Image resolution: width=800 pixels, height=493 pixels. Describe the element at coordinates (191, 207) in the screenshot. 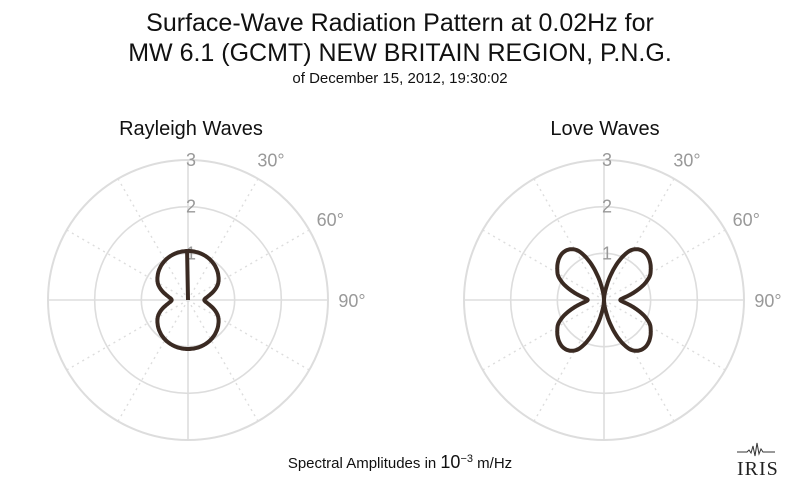

I see `rayleigh-radial-tick-2: 2` at that location.